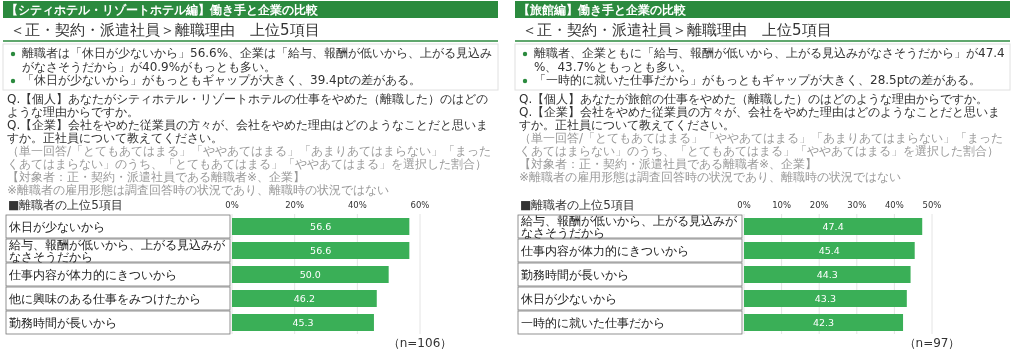  Describe the element at coordinates (248, 105) in the screenshot. I see `text: Q.【個人】あなたがシティホテル・リゾートホテルの仕事をやめた（離職した）のはどのような理由からですか。` at that location.